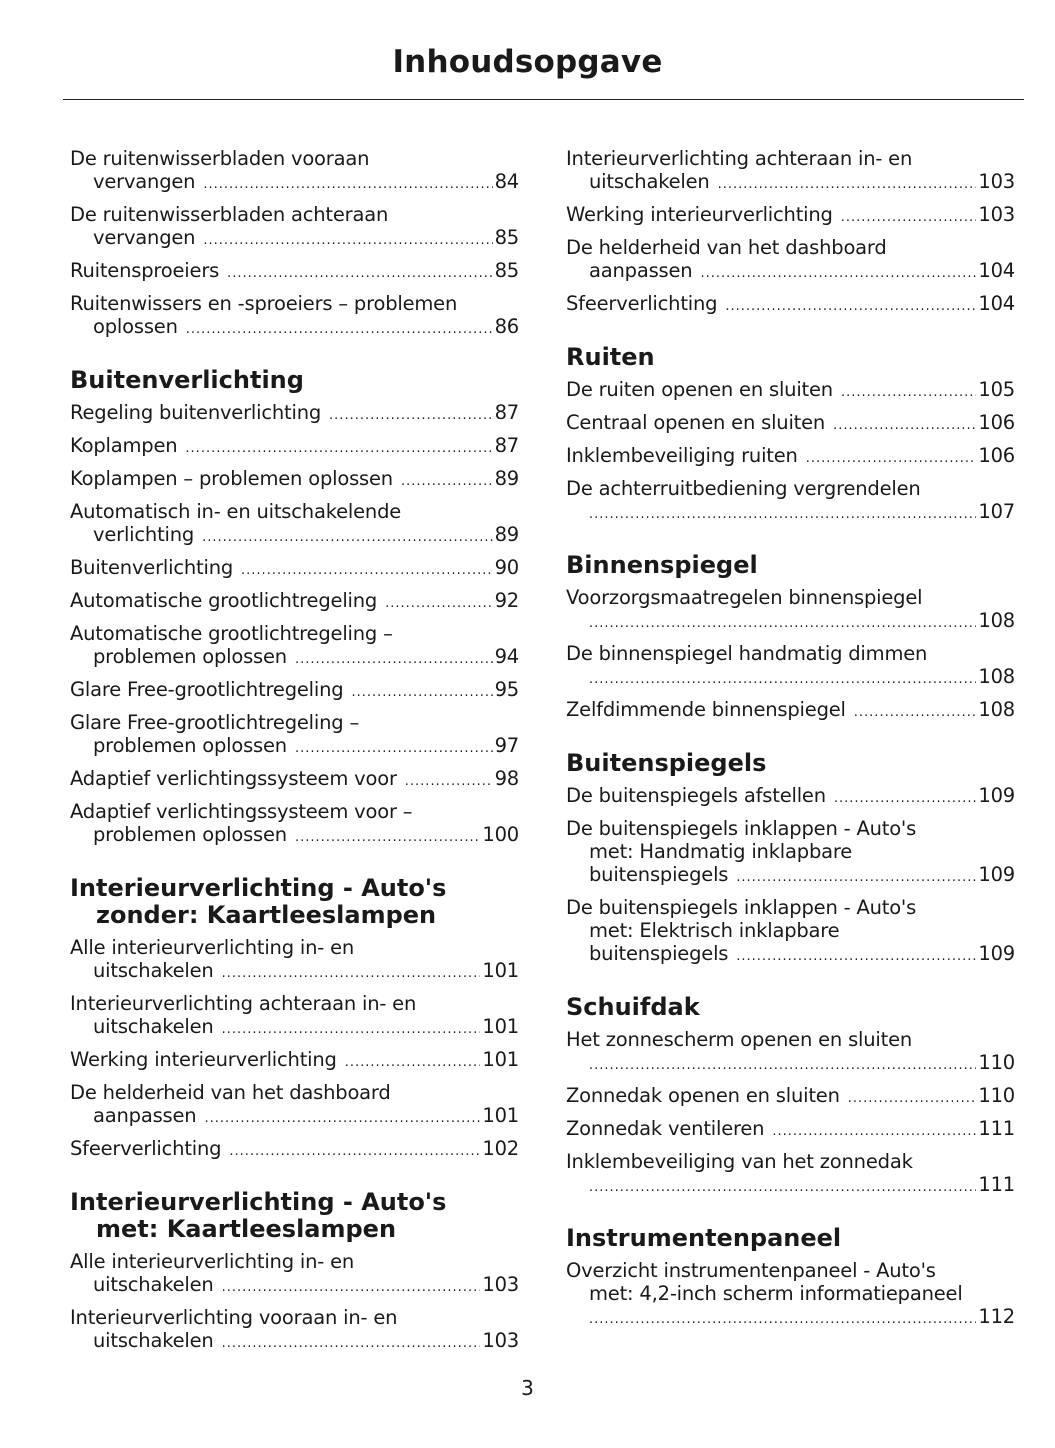 This screenshot has height=1448, width=1055. I want to click on toc-entry: De binnenspiegel handmatig dimmen 108, so click(790, 666).